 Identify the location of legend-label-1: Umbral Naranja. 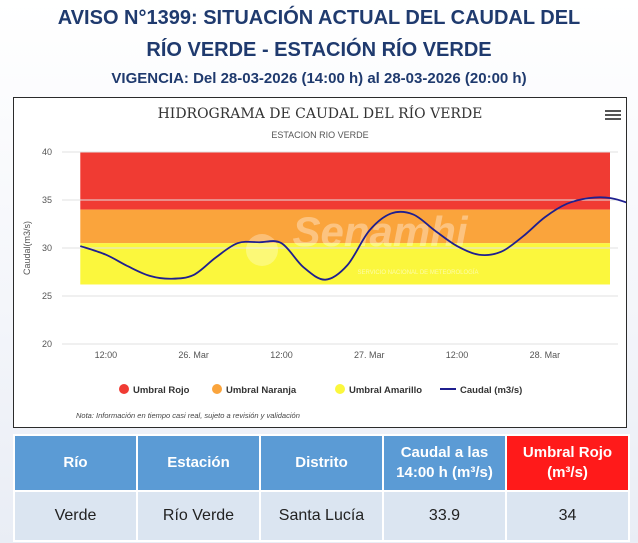
(261, 390).